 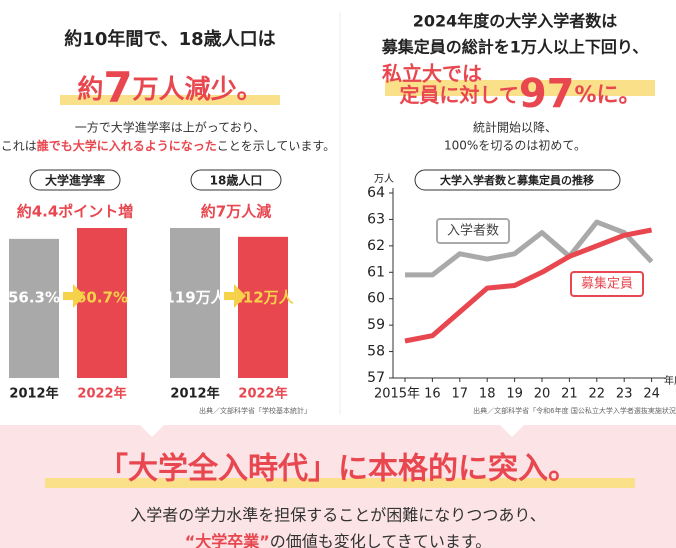 What do you see at coordinates (487, 394) in the screenshot?
I see `x-tick-label: 18` at bounding box center [487, 394].